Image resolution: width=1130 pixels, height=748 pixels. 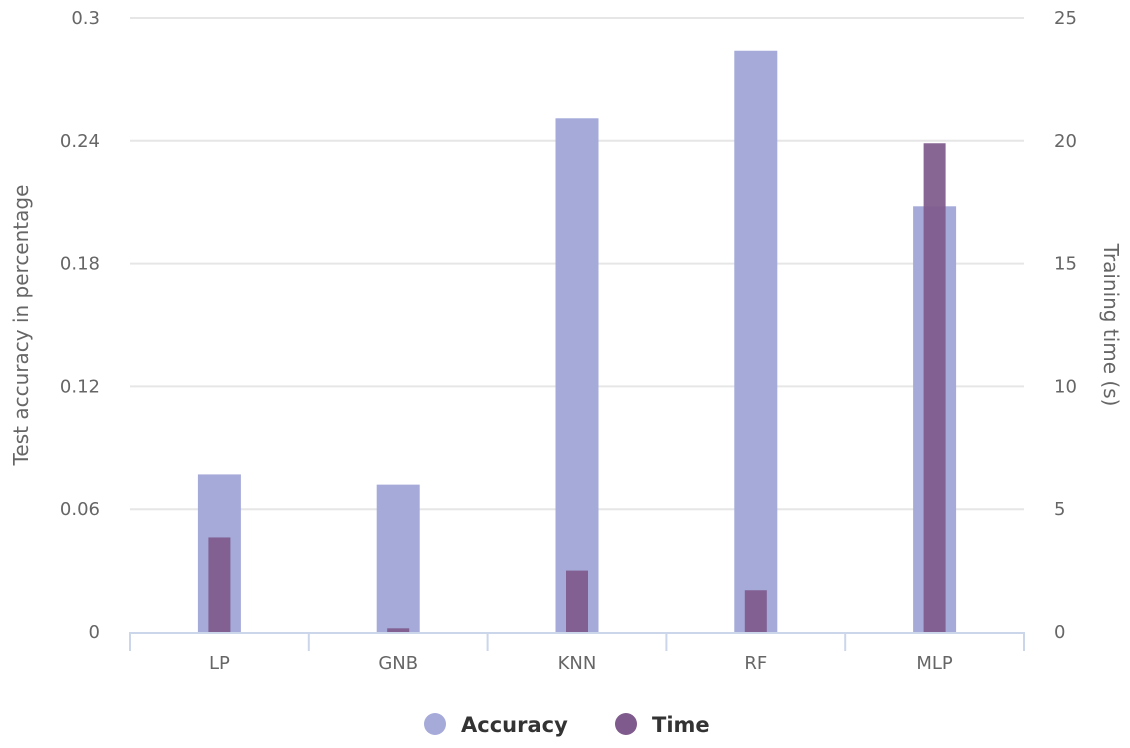 What do you see at coordinates (398, 558) in the screenshot?
I see `bar-accuracy-gnb` at bounding box center [398, 558].